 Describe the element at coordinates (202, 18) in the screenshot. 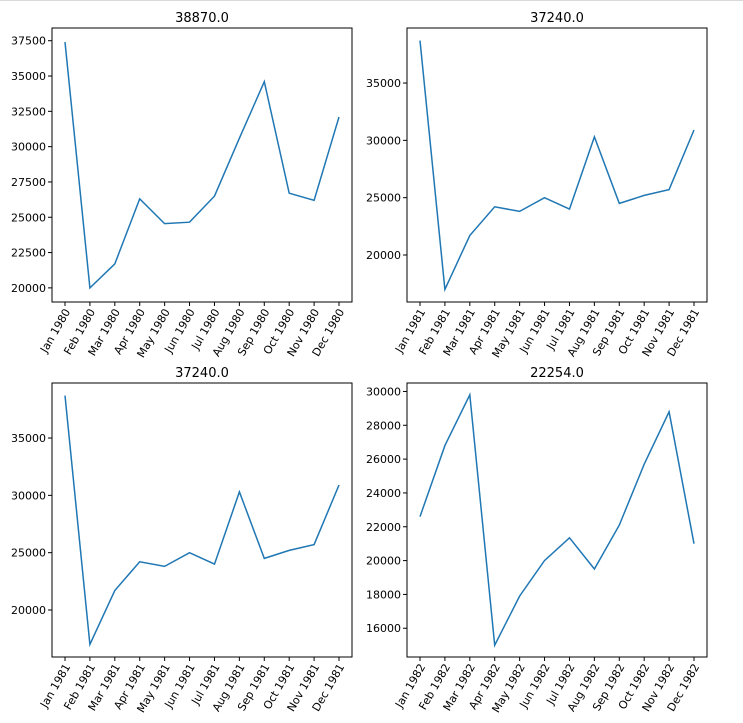

I see `chart-title: 38870.0` at that location.